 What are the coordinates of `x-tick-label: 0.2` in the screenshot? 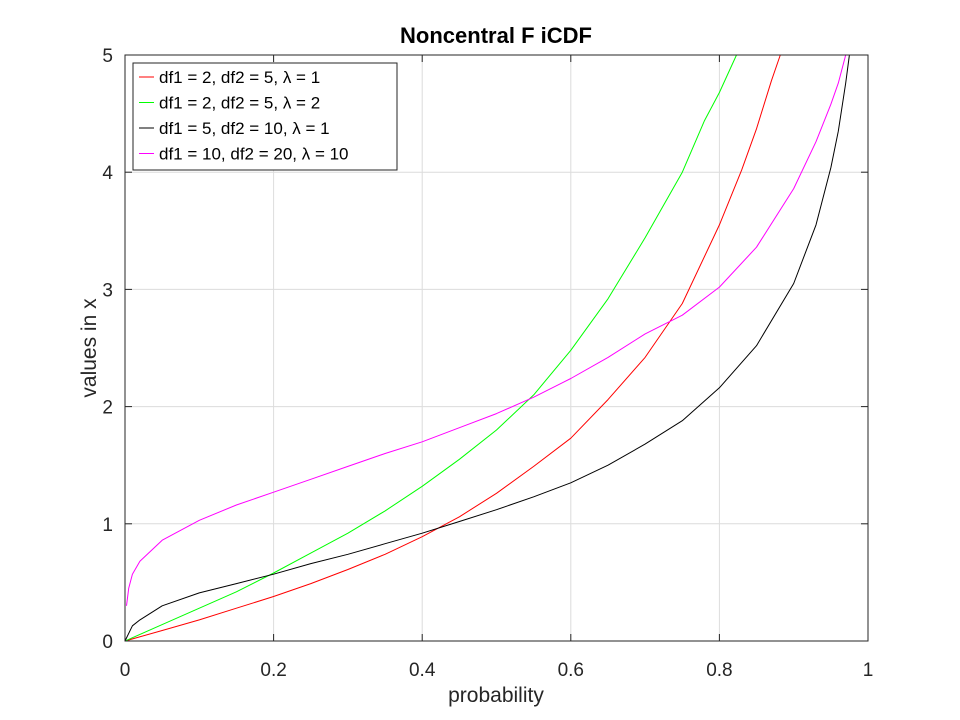 It's located at (273, 670).